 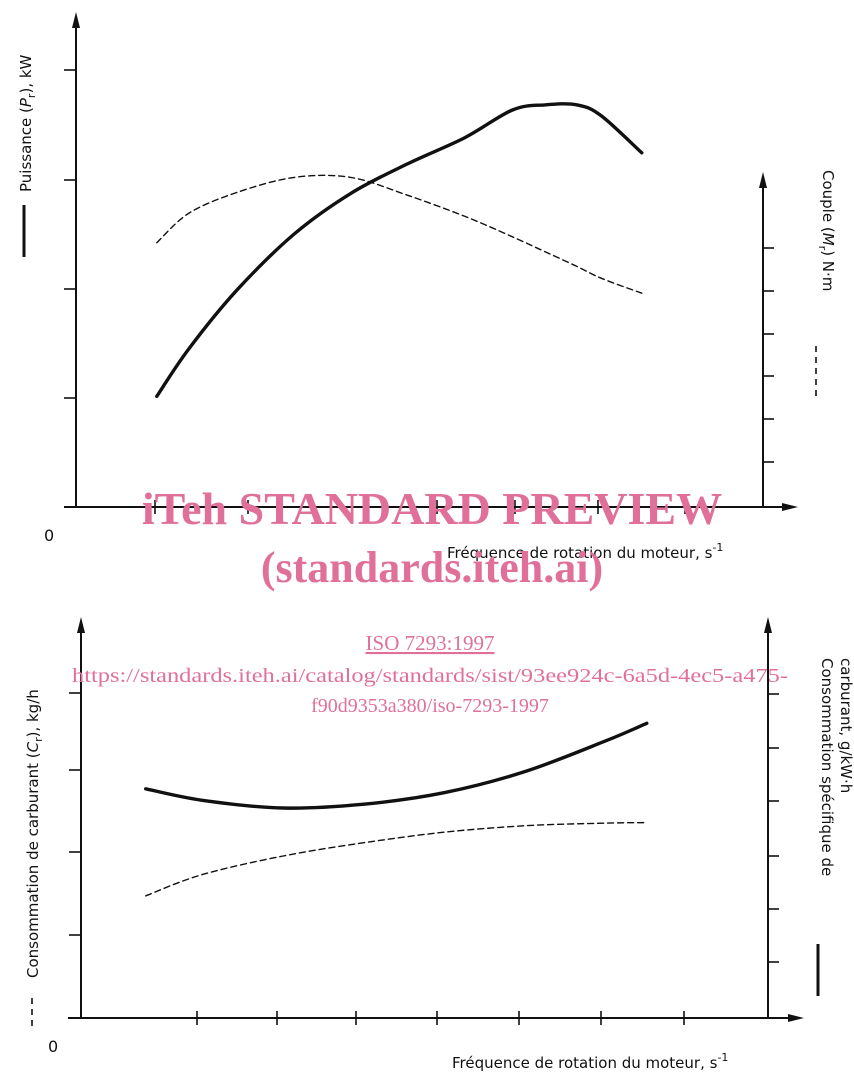 What do you see at coordinates (585, 551) in the screenshot?
I see `top-x-axis-label: Fréquence de rotation du moteur, s-1` at bounding box center [585, 551].